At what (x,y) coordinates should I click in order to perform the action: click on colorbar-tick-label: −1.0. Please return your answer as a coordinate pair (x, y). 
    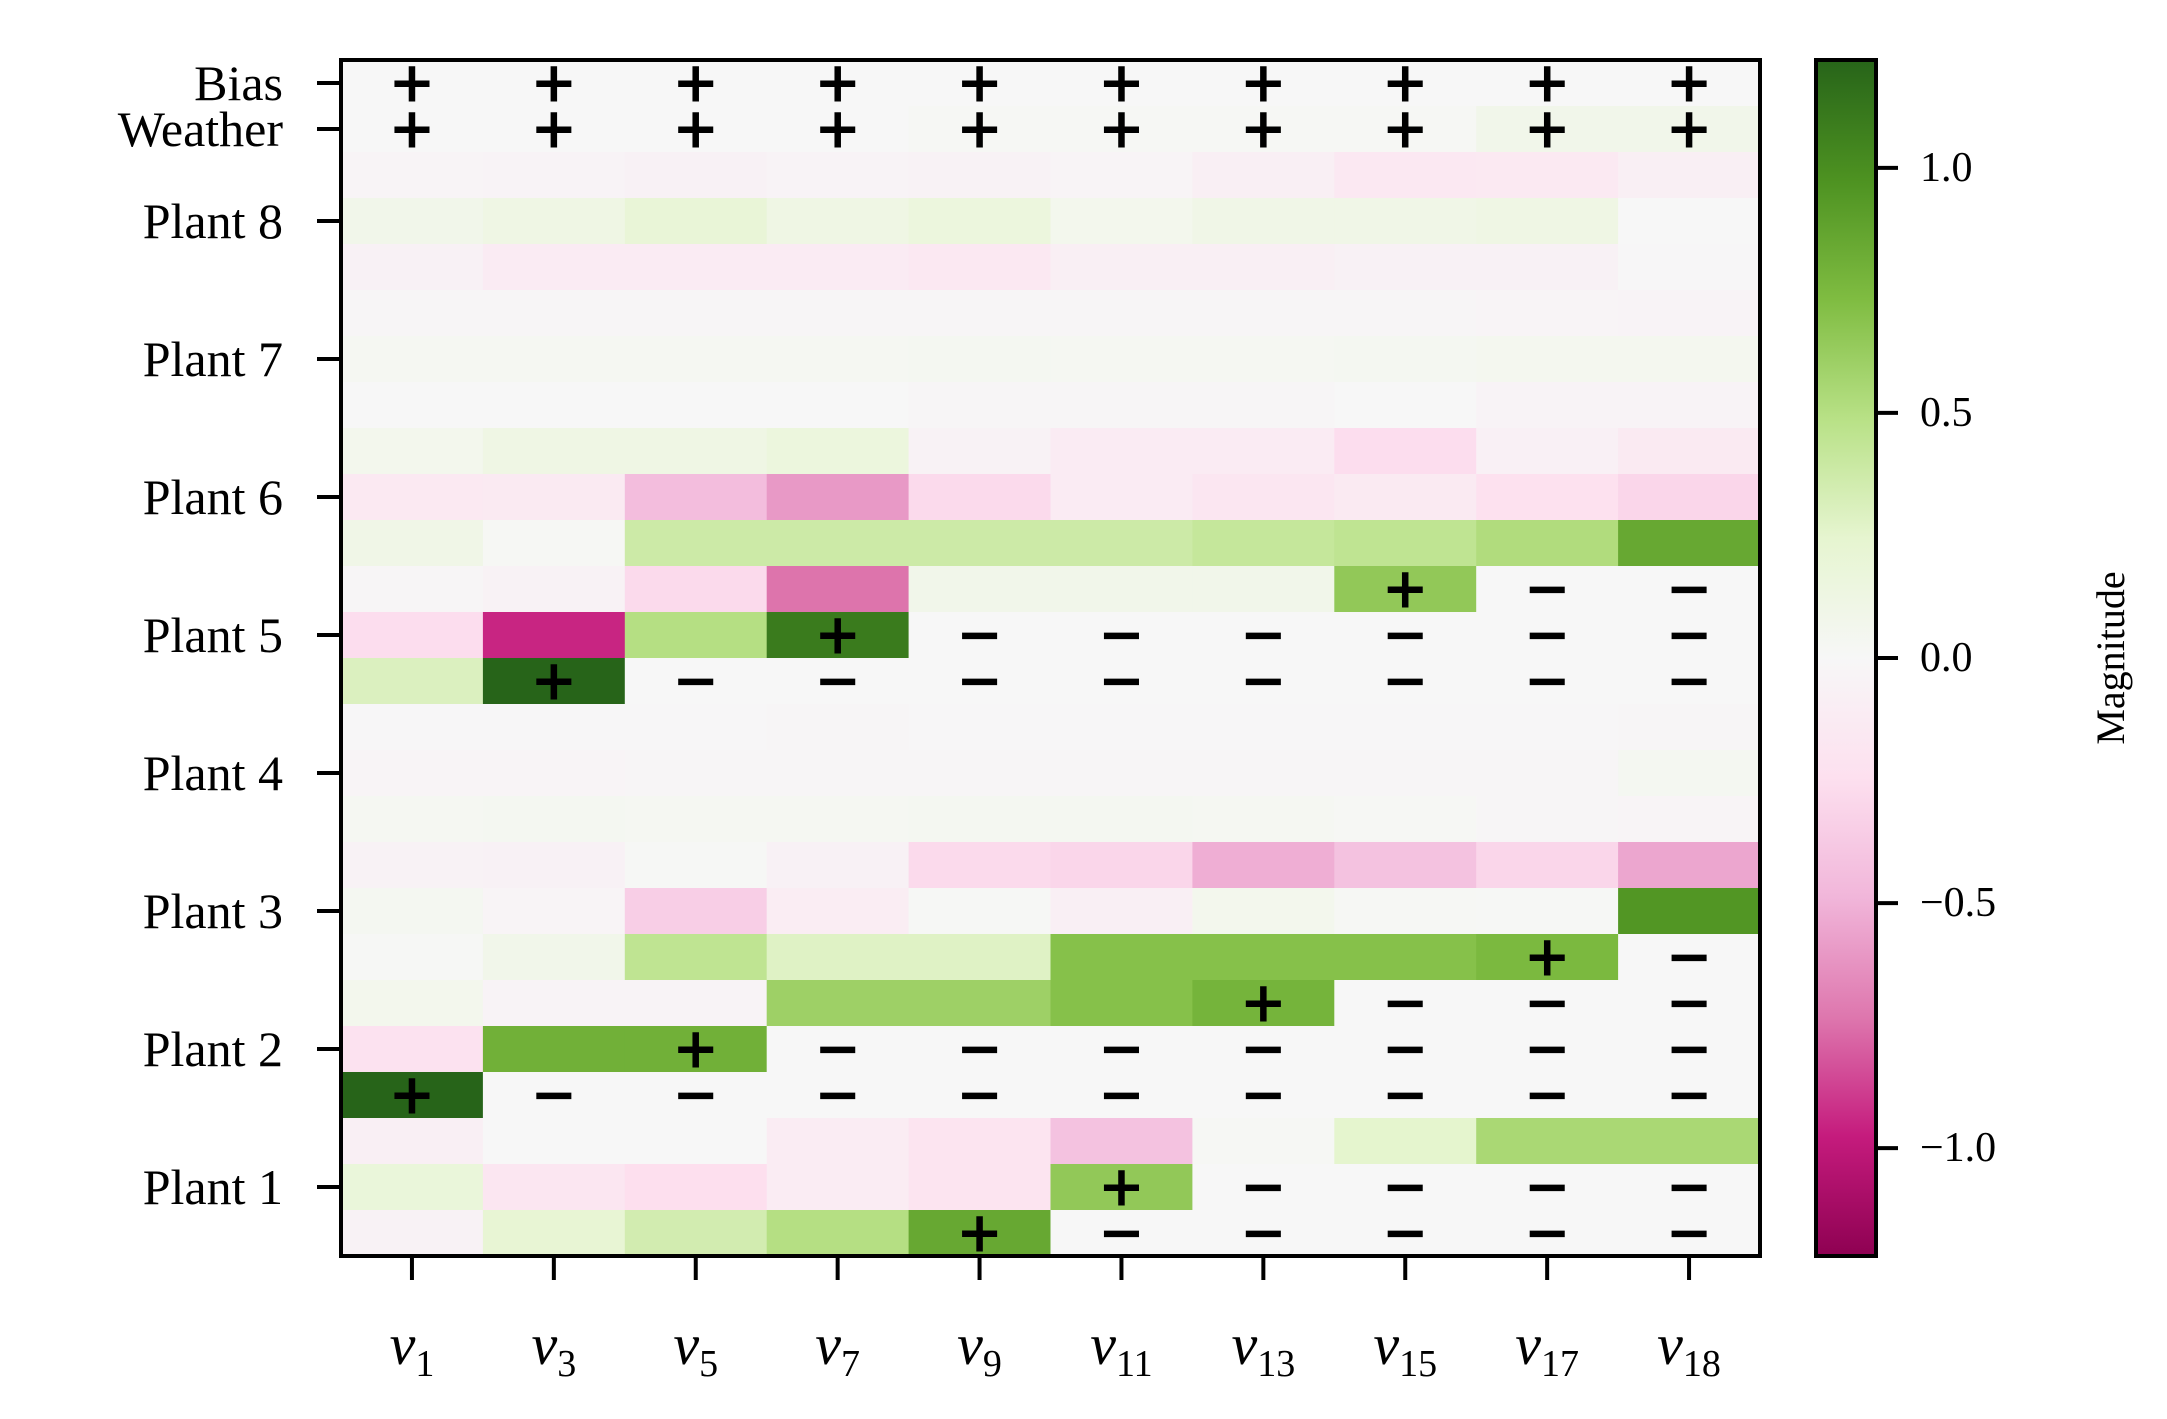
    Looking at the image, I should click on (1958, 1148).